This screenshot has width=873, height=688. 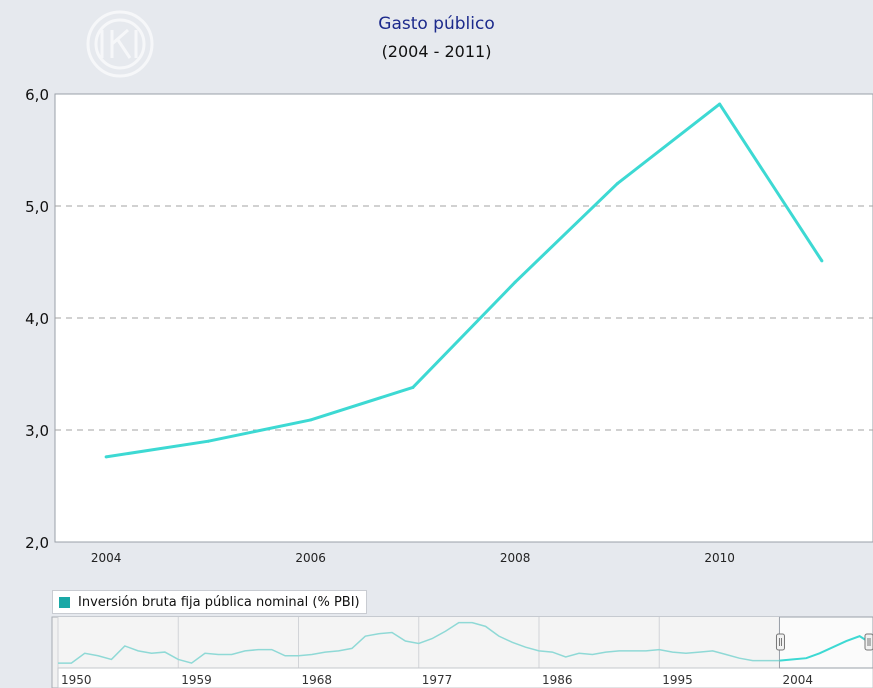 I want to click on y-tick-label: 2,0, so click(x=37, y=543).